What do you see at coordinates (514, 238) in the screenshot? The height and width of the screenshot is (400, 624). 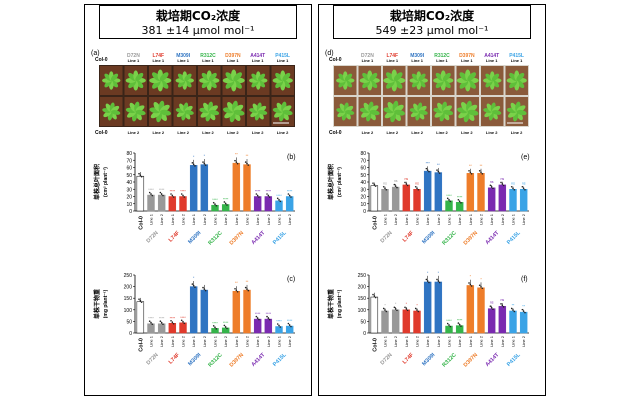 I see `x-group-label: P415L` at bounding box center [514, 238].